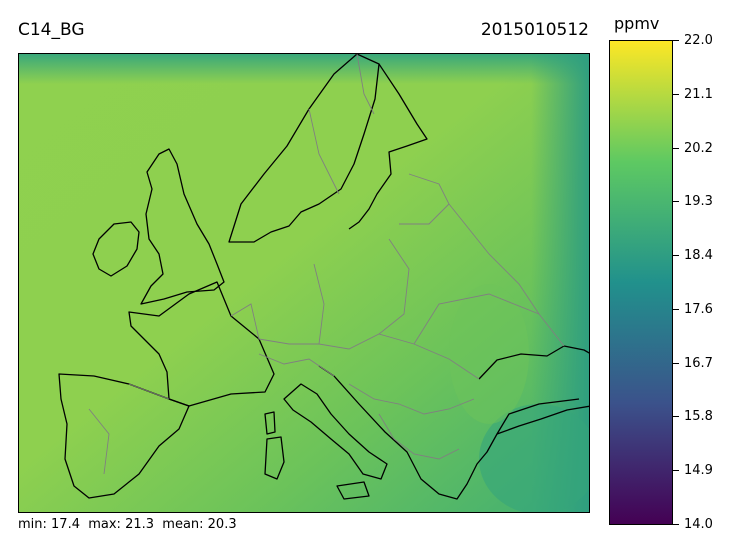  Describe the element at coordinates (698, 524) in the screenshot. I see `colorbar-tick-label: 14.0` at that location.